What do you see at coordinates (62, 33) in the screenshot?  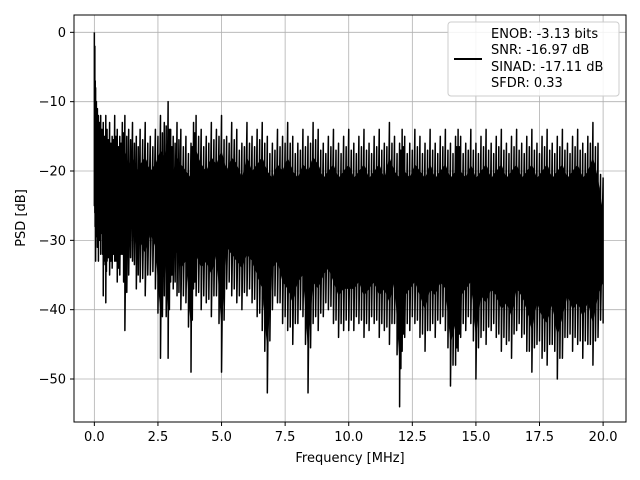 I see `y-tick-label: 0` at bounding box center [62, 33].